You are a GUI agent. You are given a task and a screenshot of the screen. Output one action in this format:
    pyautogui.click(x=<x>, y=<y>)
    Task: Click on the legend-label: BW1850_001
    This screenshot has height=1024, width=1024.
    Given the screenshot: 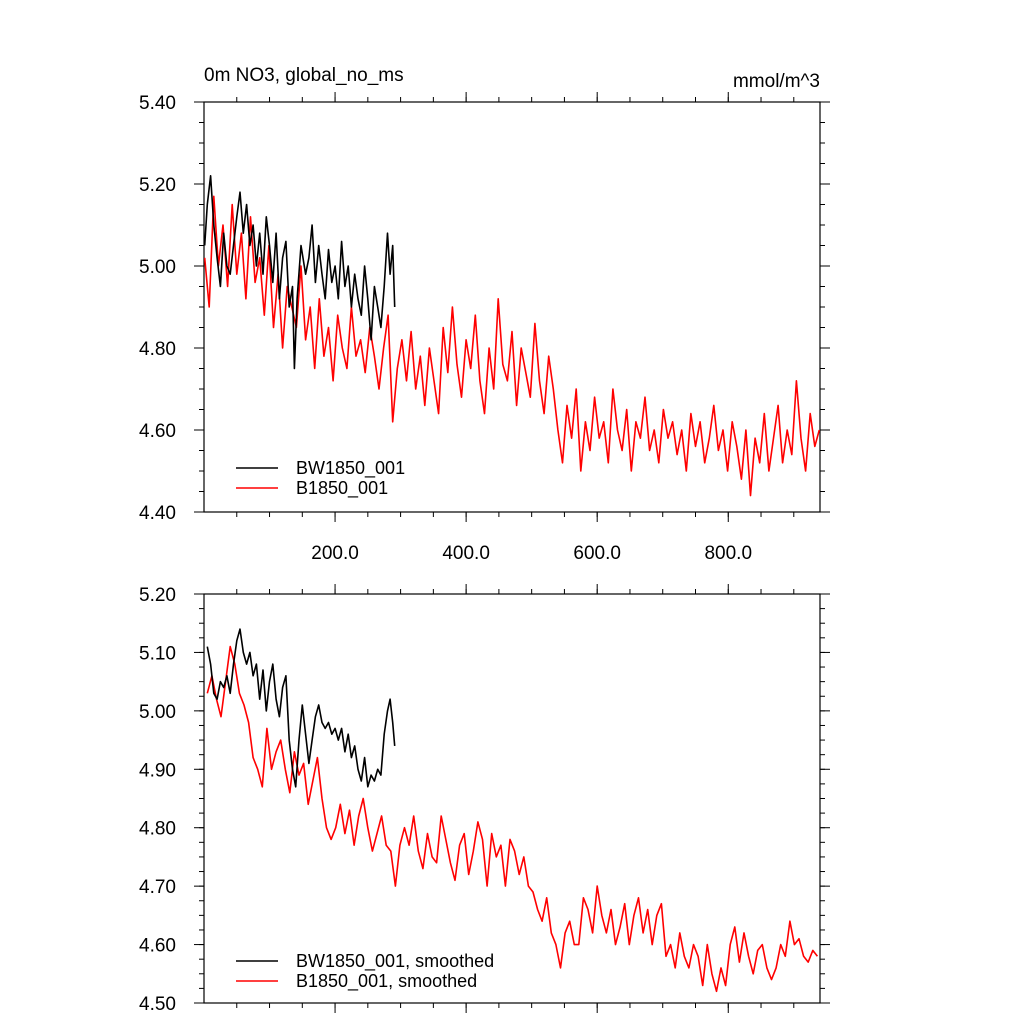 What is the action you would take?
    pyautogui.click(x=350, y=468)
    